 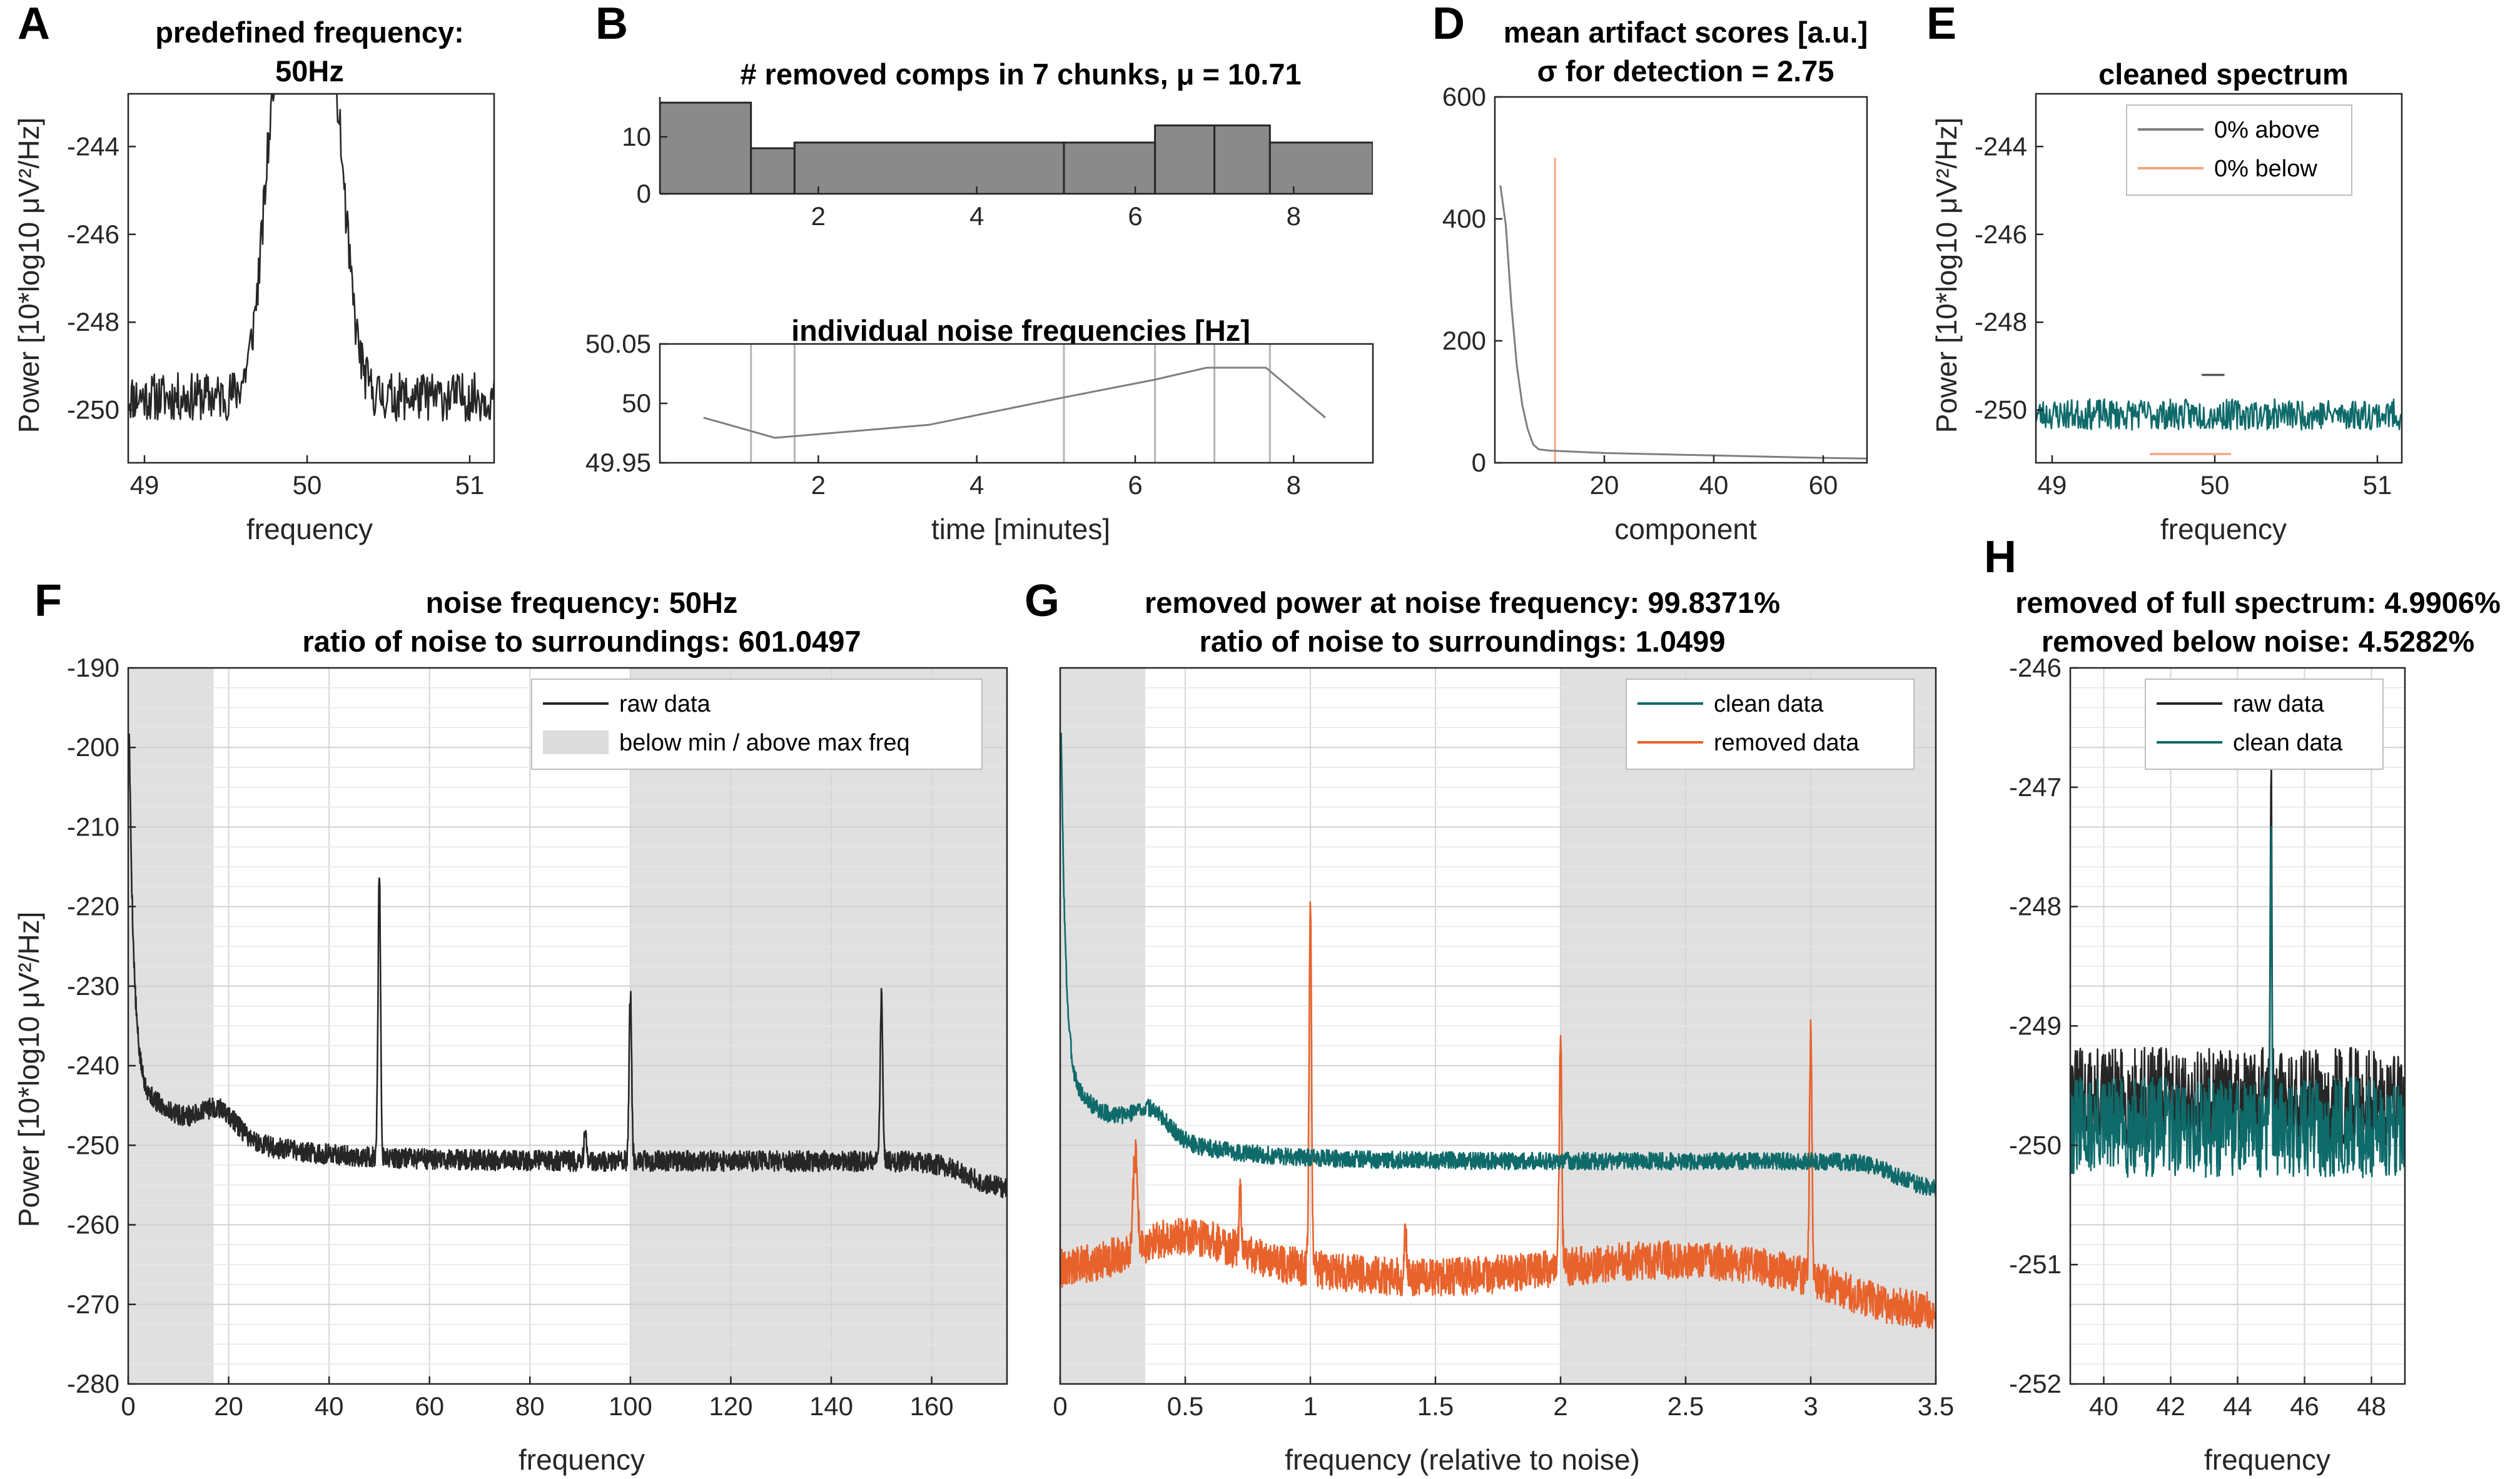 I want to click on x-tick-label-0: 0, so click(x=1060, y=1406).